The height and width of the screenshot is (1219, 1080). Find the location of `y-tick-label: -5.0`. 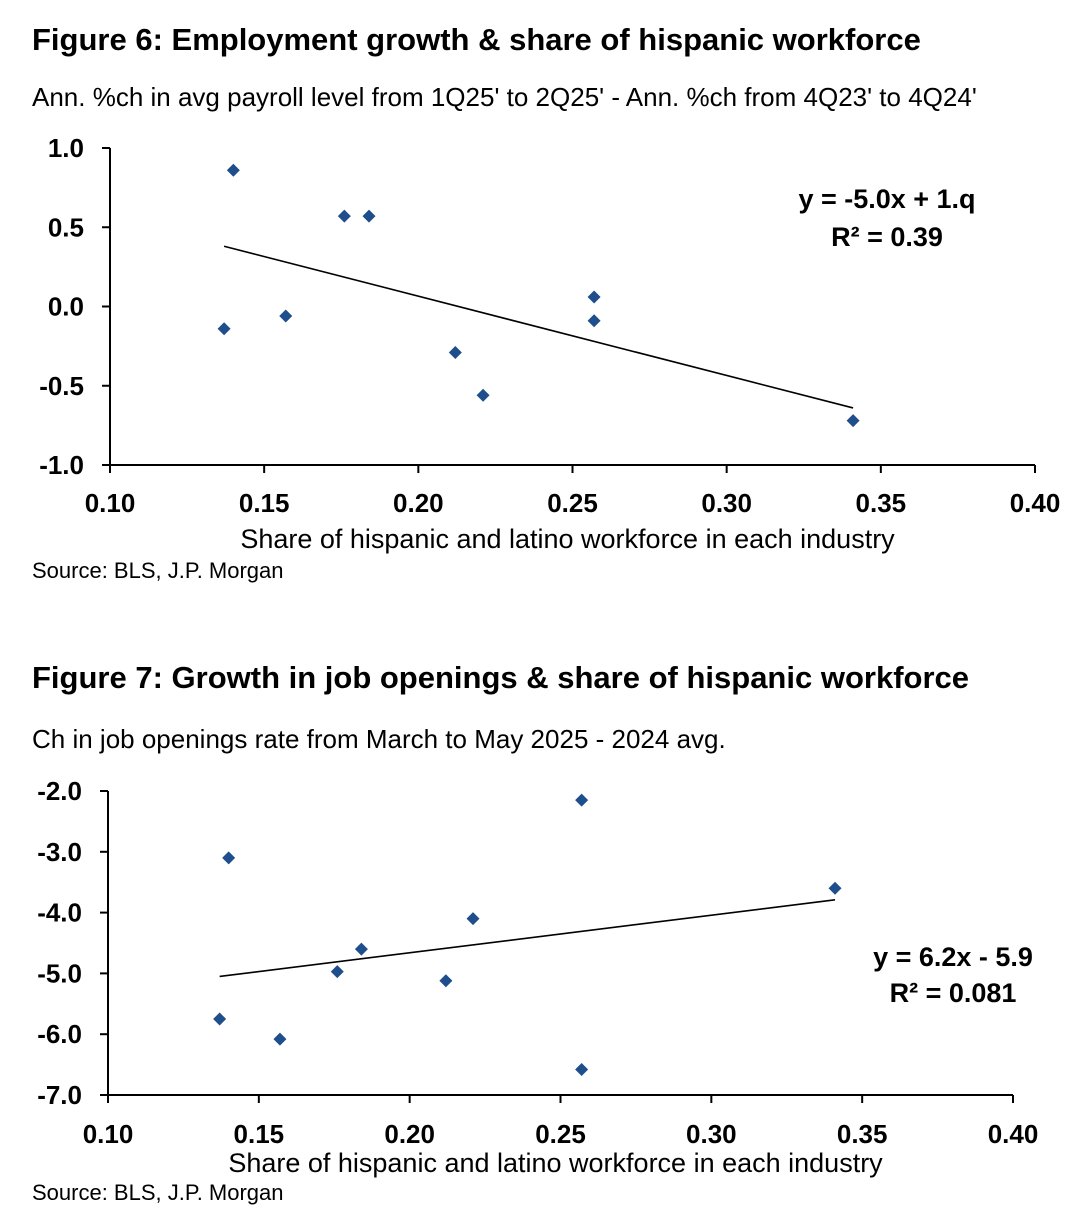

y-tick-label: -5.0 is located at coordinates (59, 973).